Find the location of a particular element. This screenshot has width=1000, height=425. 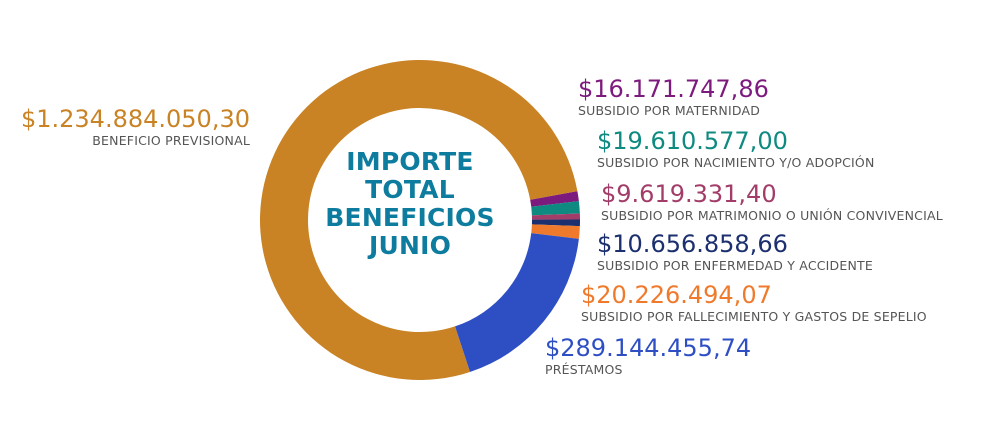

label-previsional-desc: BENEFICIO PREVISIONAL is located at coordinates (171, 140).